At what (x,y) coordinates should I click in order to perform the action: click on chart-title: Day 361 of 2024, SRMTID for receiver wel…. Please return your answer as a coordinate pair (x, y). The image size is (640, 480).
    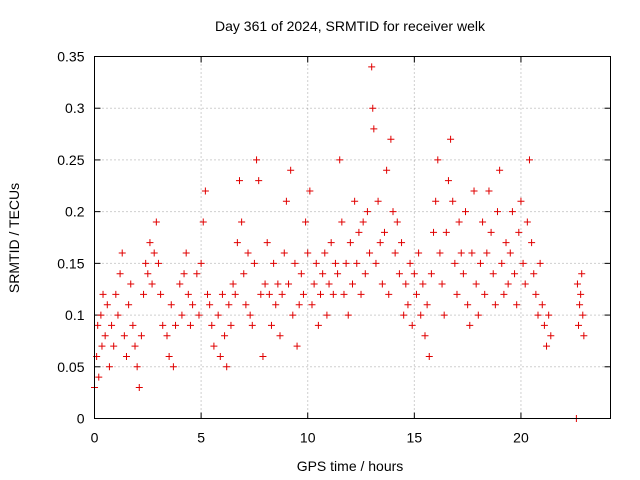
    Looking at the image, I should click on (350, 26).